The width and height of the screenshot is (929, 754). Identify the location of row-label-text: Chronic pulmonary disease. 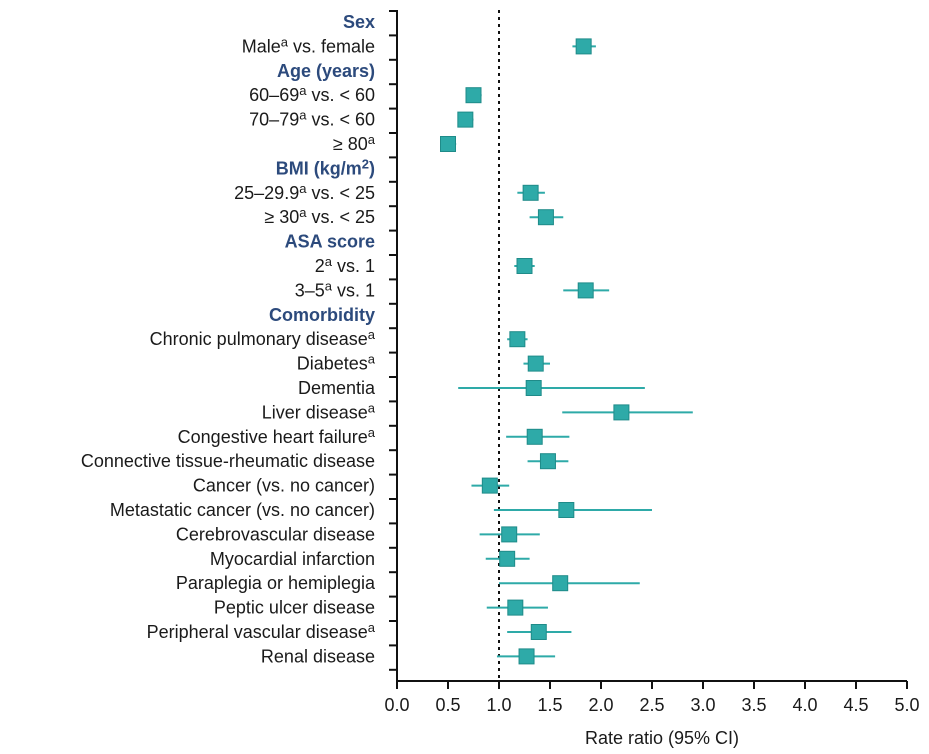
(259, 339).